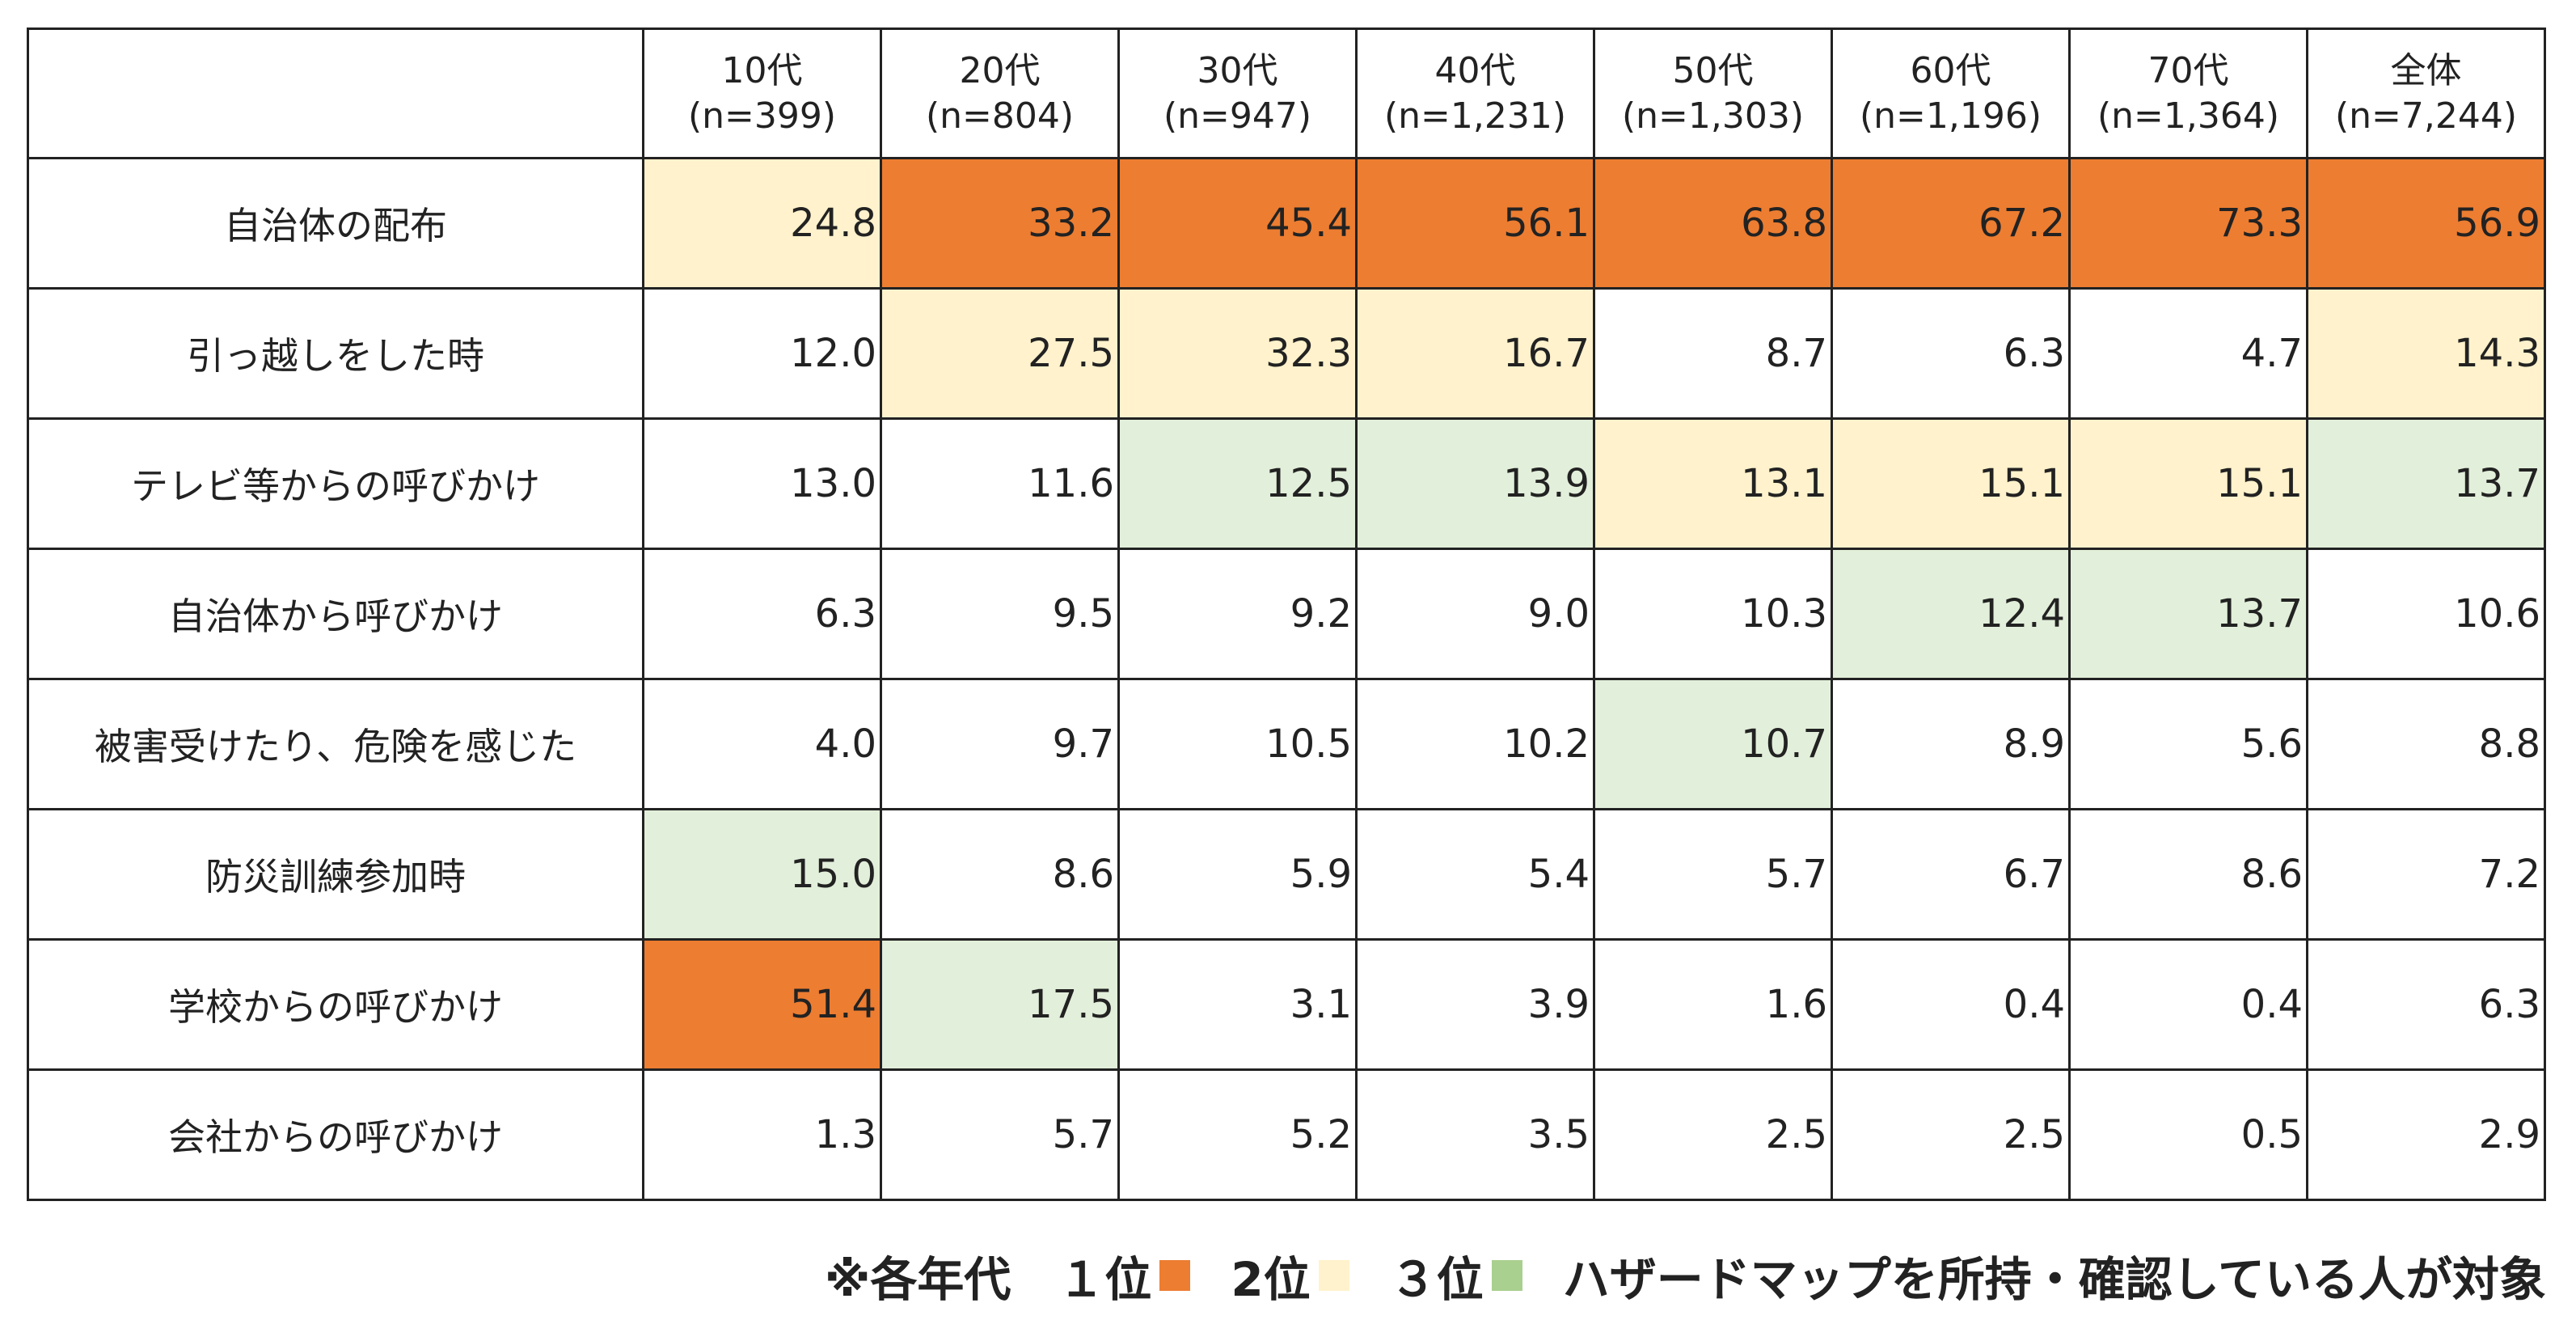 The width and height of the screenshot is (2576, 1341). I want to click on row-label: テレビ等からの呼びかけ, so click(335, 483).